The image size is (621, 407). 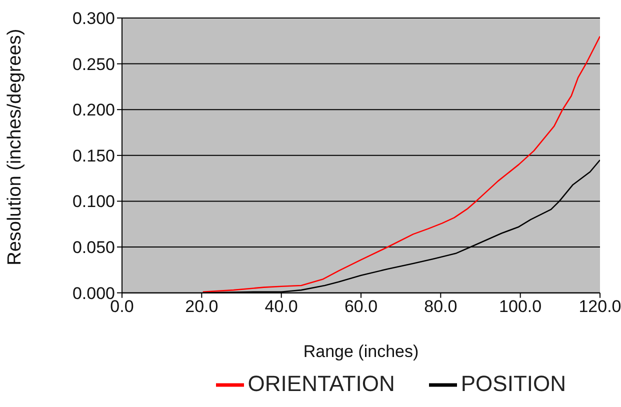 I want to click on x-tick-label: 40.0, so click(x=281, y=306).